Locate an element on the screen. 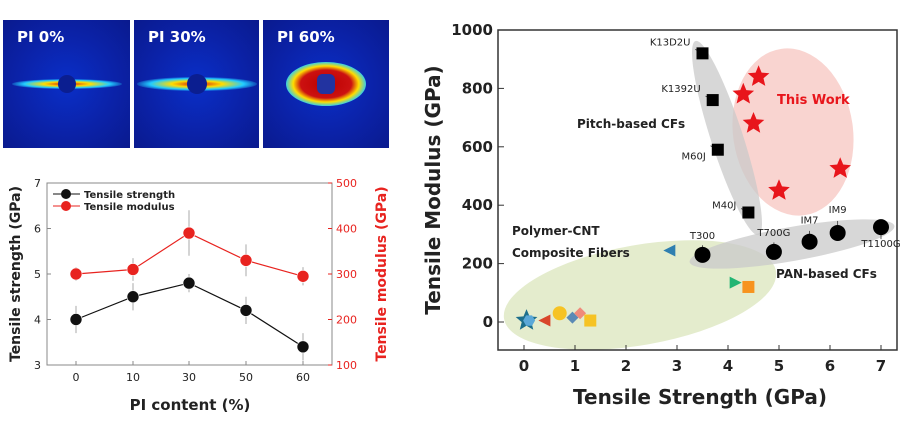 This screenshot has width=910, height=426. y2-axis-title: Tensile modulus (GPa) is located at coordinates (382, 273).